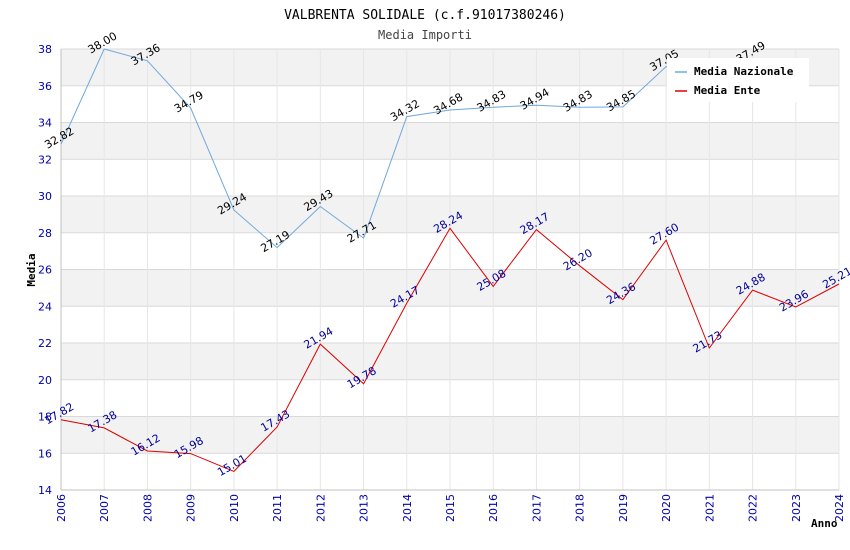 The width and height of the screenshot is (850, 550). I want to click on x-tick-label: 2007, so click(104, 508).